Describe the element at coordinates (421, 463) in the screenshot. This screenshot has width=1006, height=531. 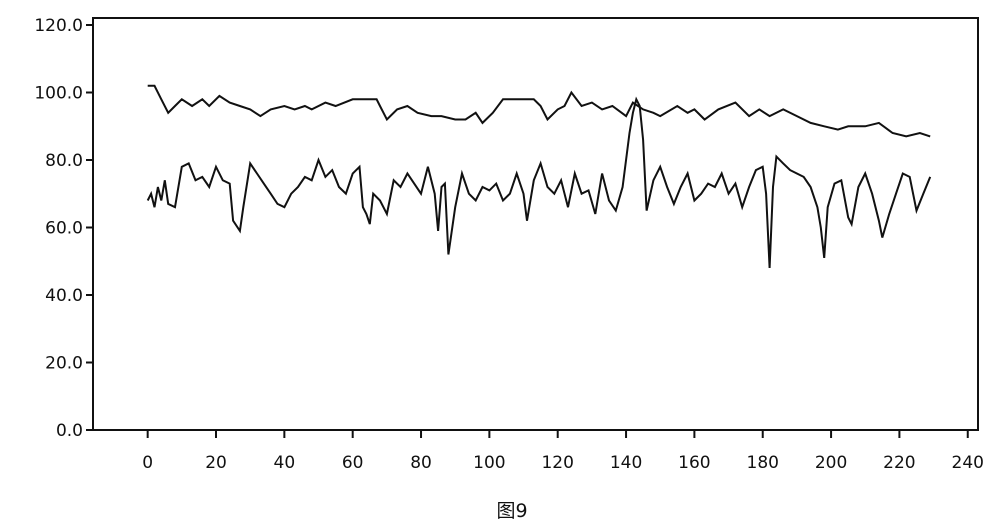
I see `x-tick-label: 80` at that location.